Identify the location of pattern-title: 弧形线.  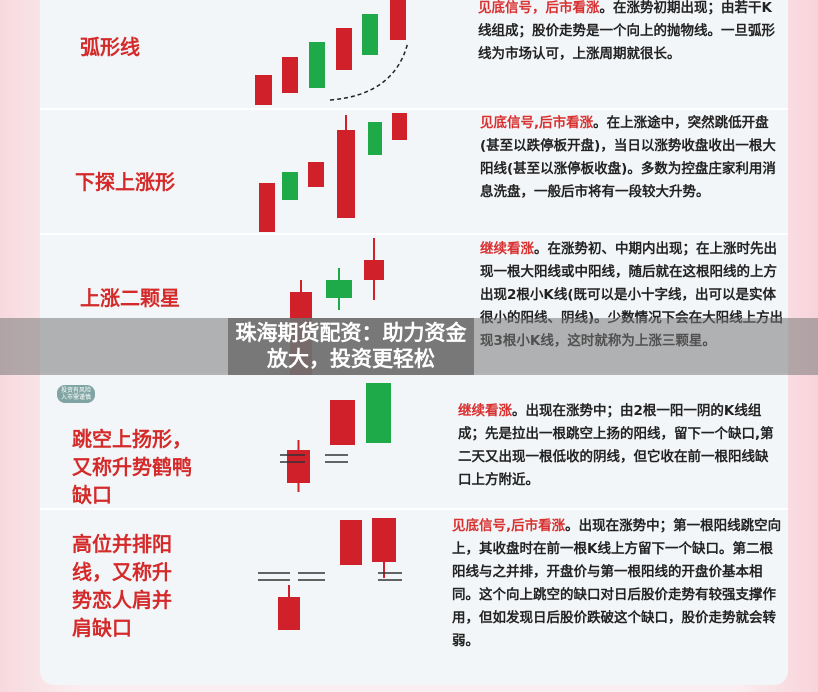
(110, 47).